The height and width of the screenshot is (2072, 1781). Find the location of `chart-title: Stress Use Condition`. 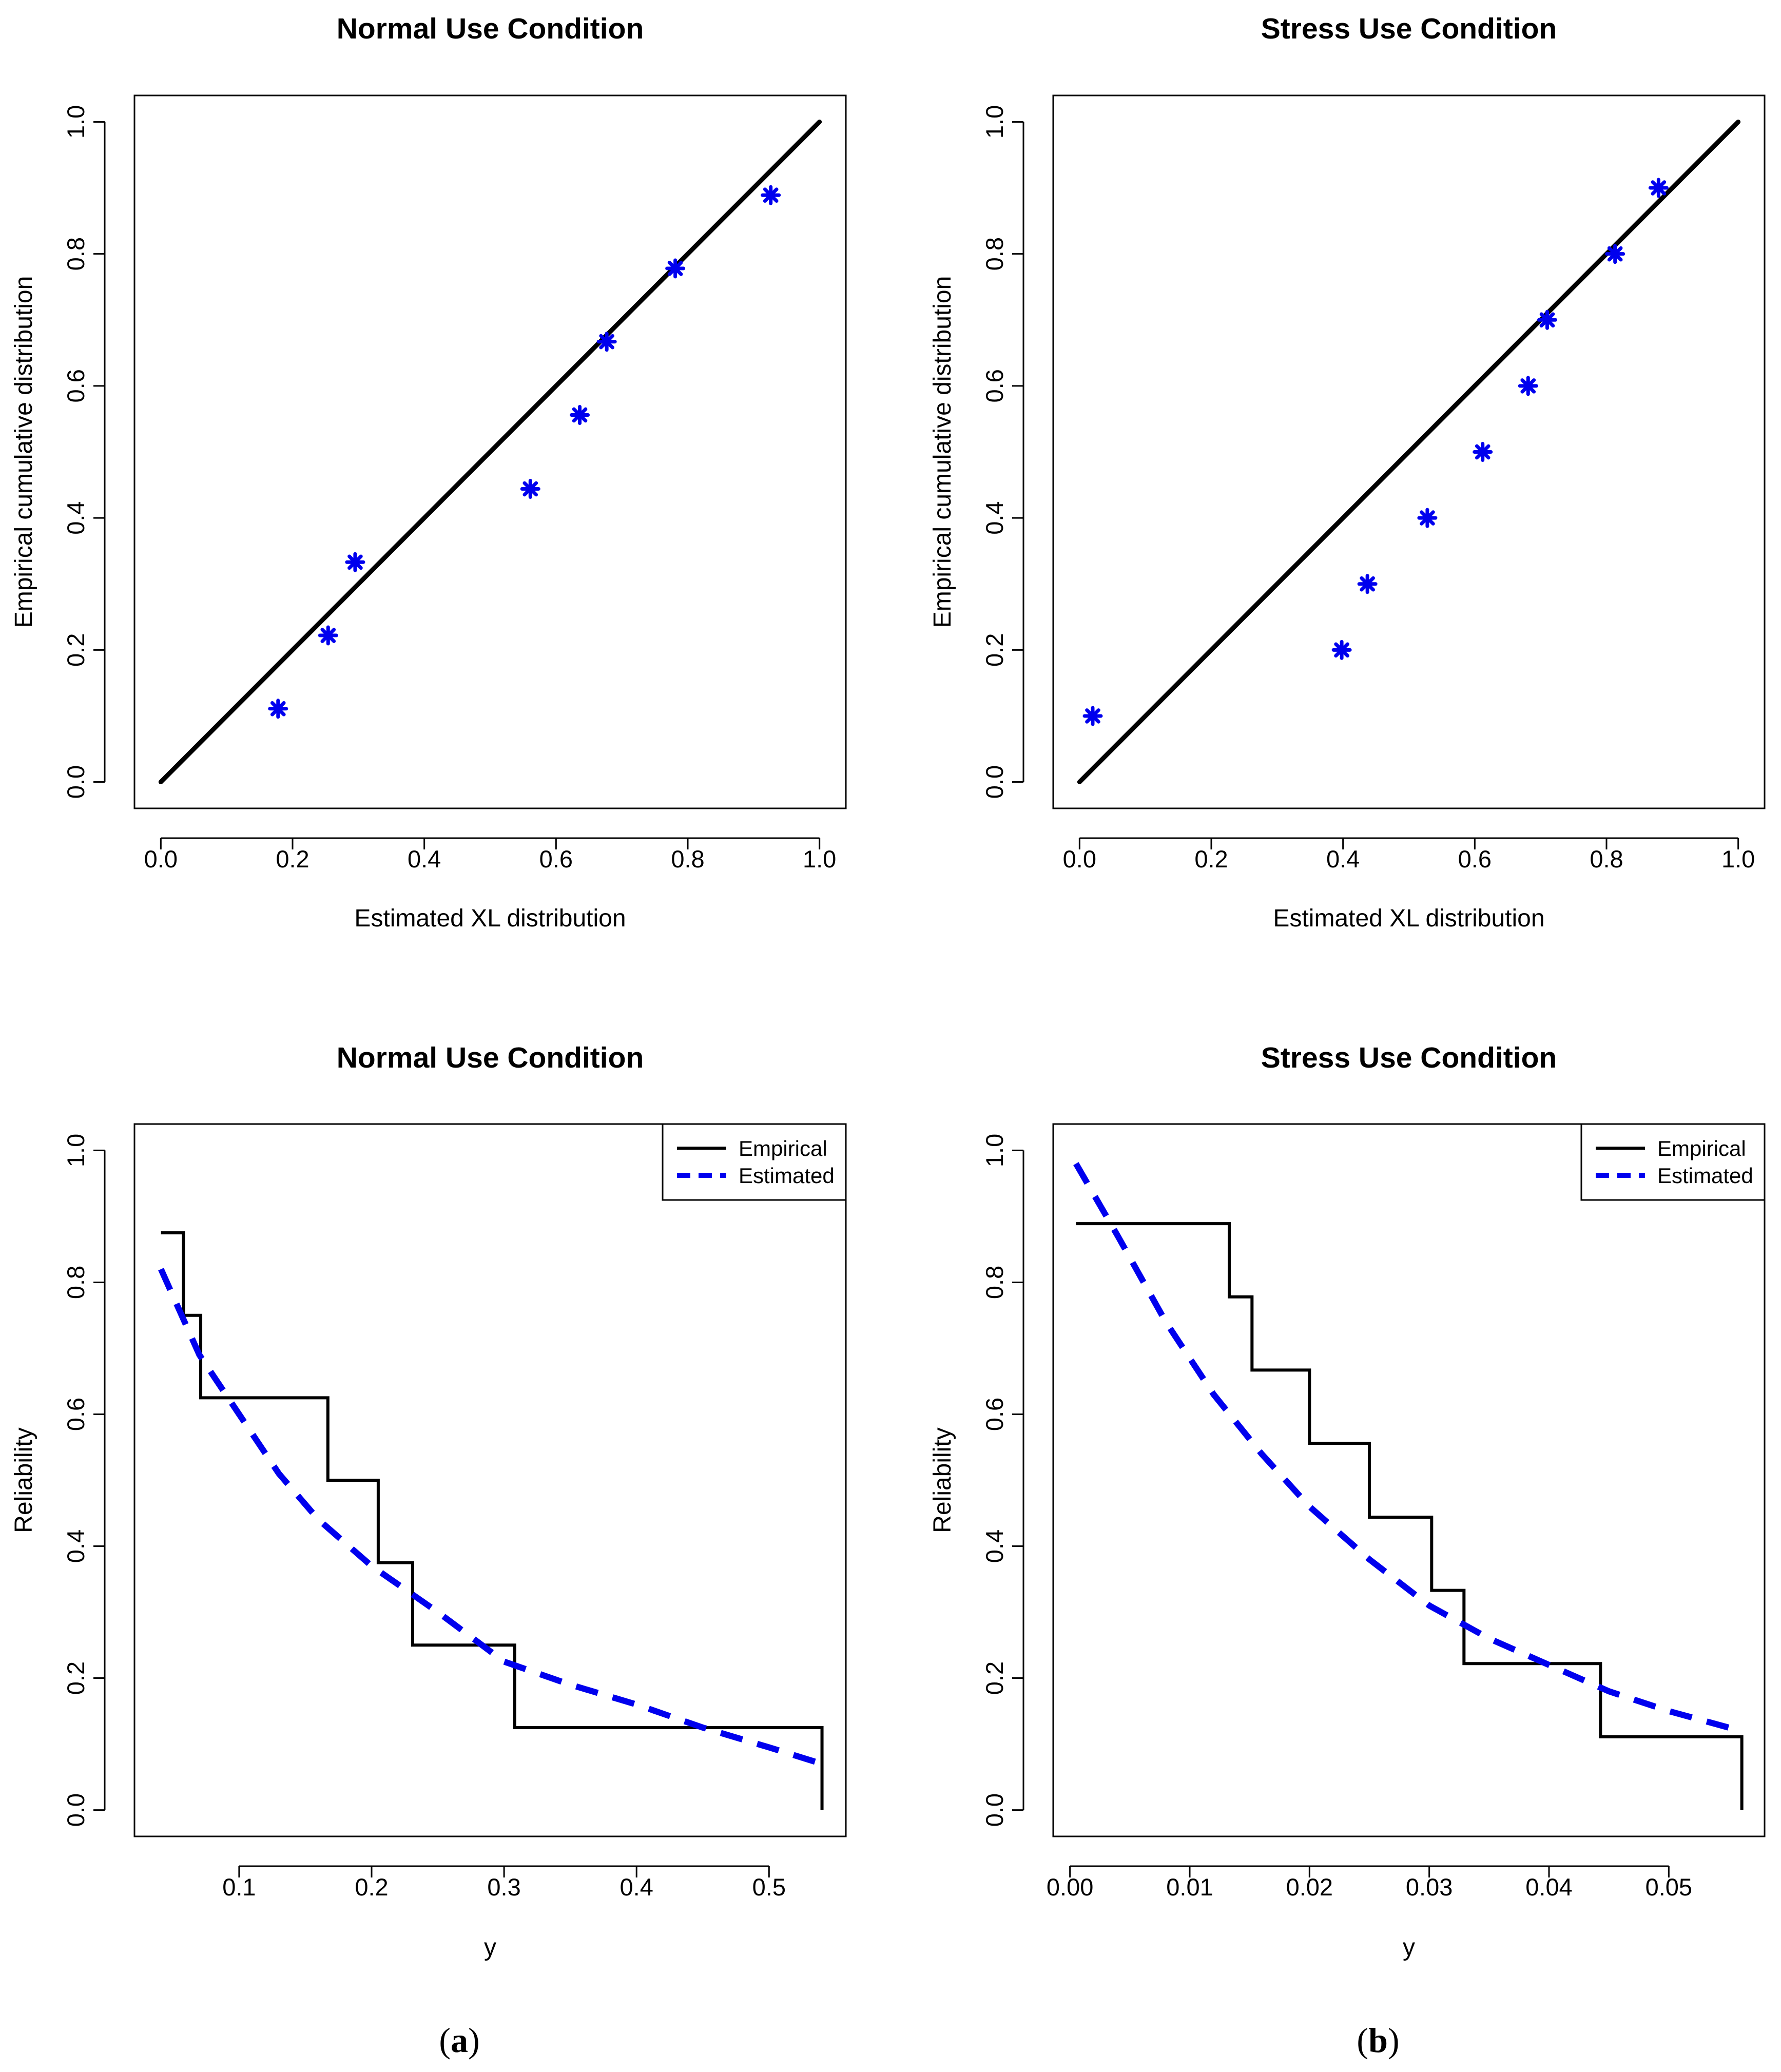

chart-title: Stress Use Condition is located at coordinates (1409, 29).